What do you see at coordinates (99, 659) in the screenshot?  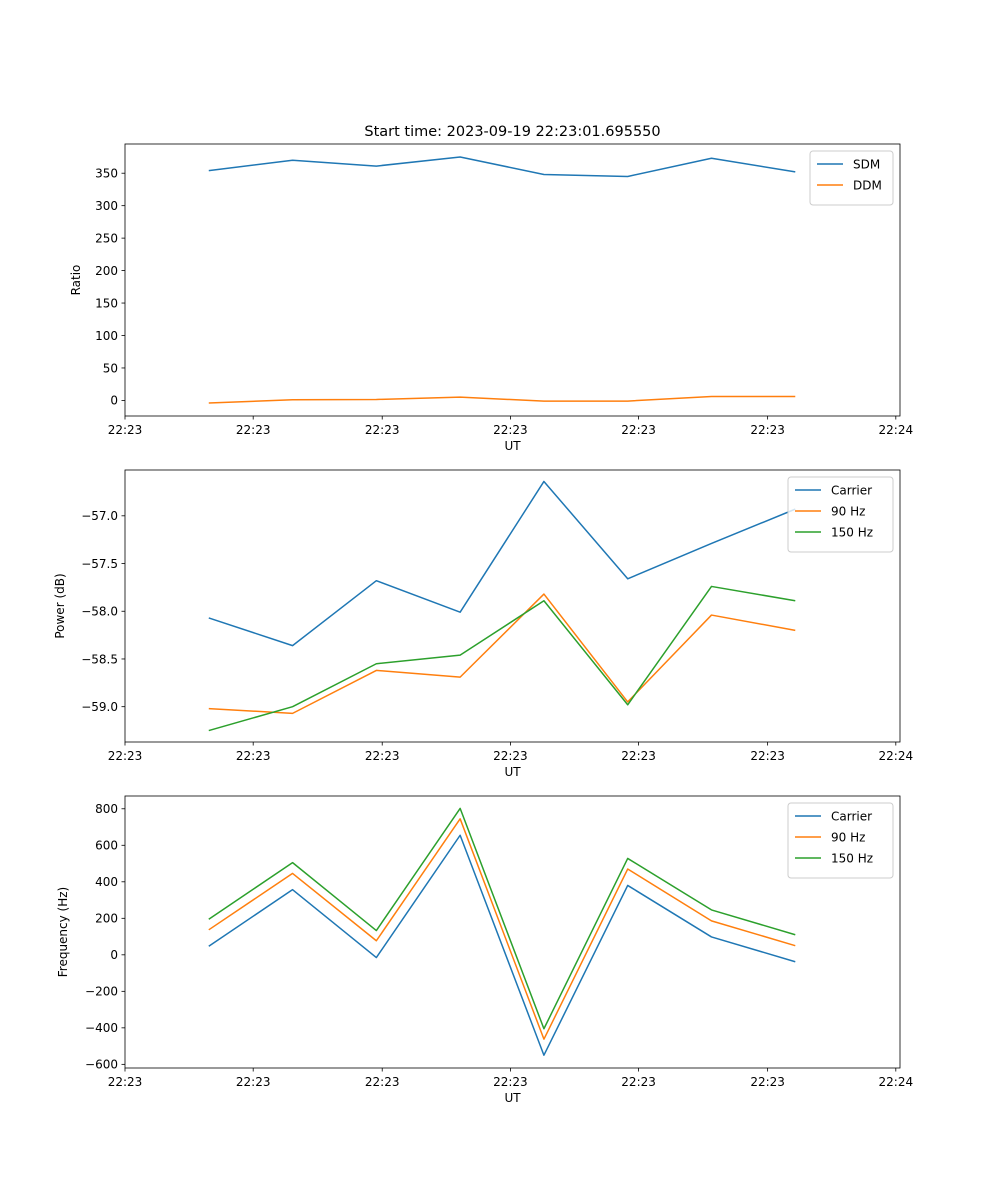 I see `y-tick-label: −58.5` at bounding box center [99, 659].